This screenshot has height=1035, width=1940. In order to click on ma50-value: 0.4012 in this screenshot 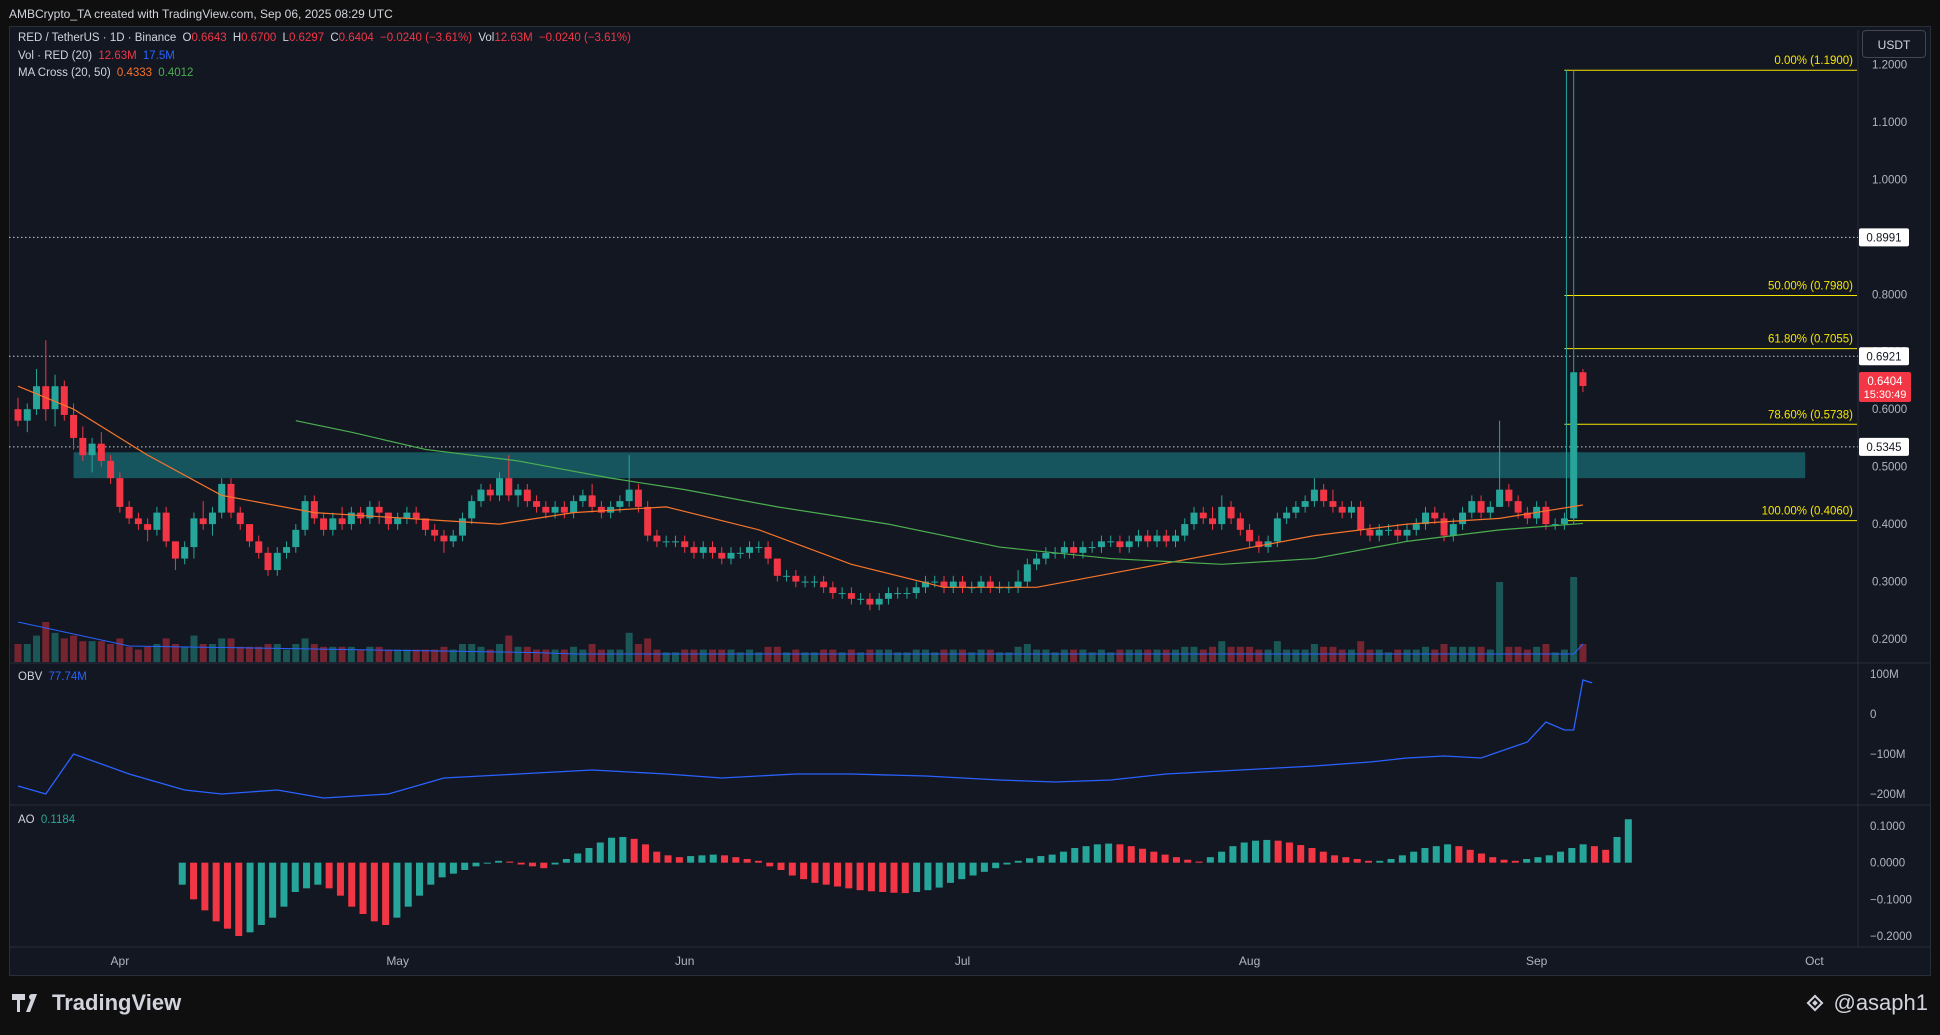, I will do `click(176, 73)`.